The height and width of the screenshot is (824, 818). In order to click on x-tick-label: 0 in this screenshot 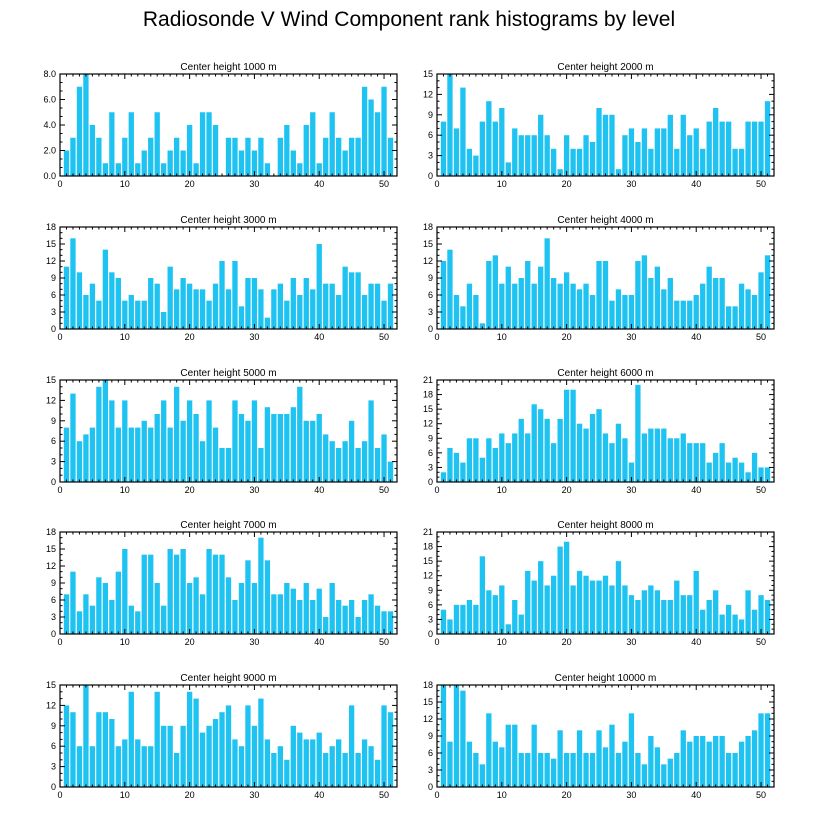, I will do `click(59, 337)`.